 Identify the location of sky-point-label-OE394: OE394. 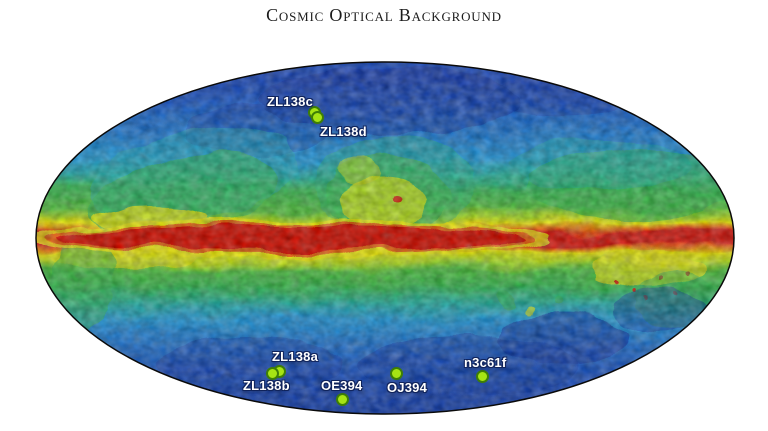
(342, 385).